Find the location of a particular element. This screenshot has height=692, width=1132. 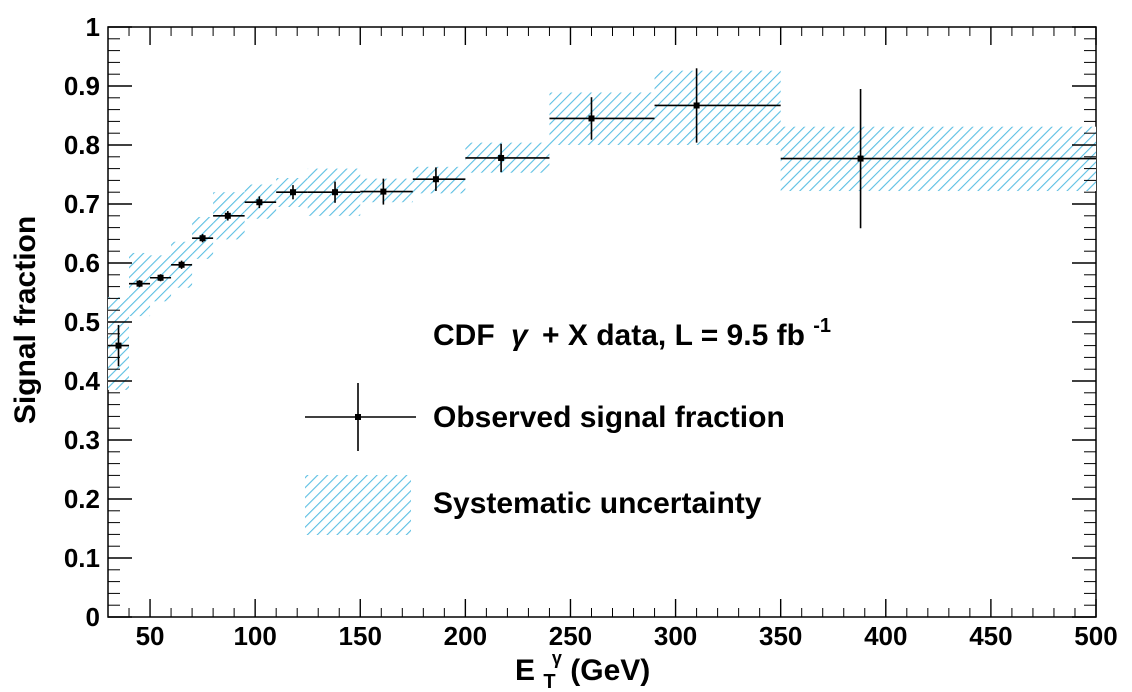

x-tick-label-8: 450 is located at coordinates (990, 636).